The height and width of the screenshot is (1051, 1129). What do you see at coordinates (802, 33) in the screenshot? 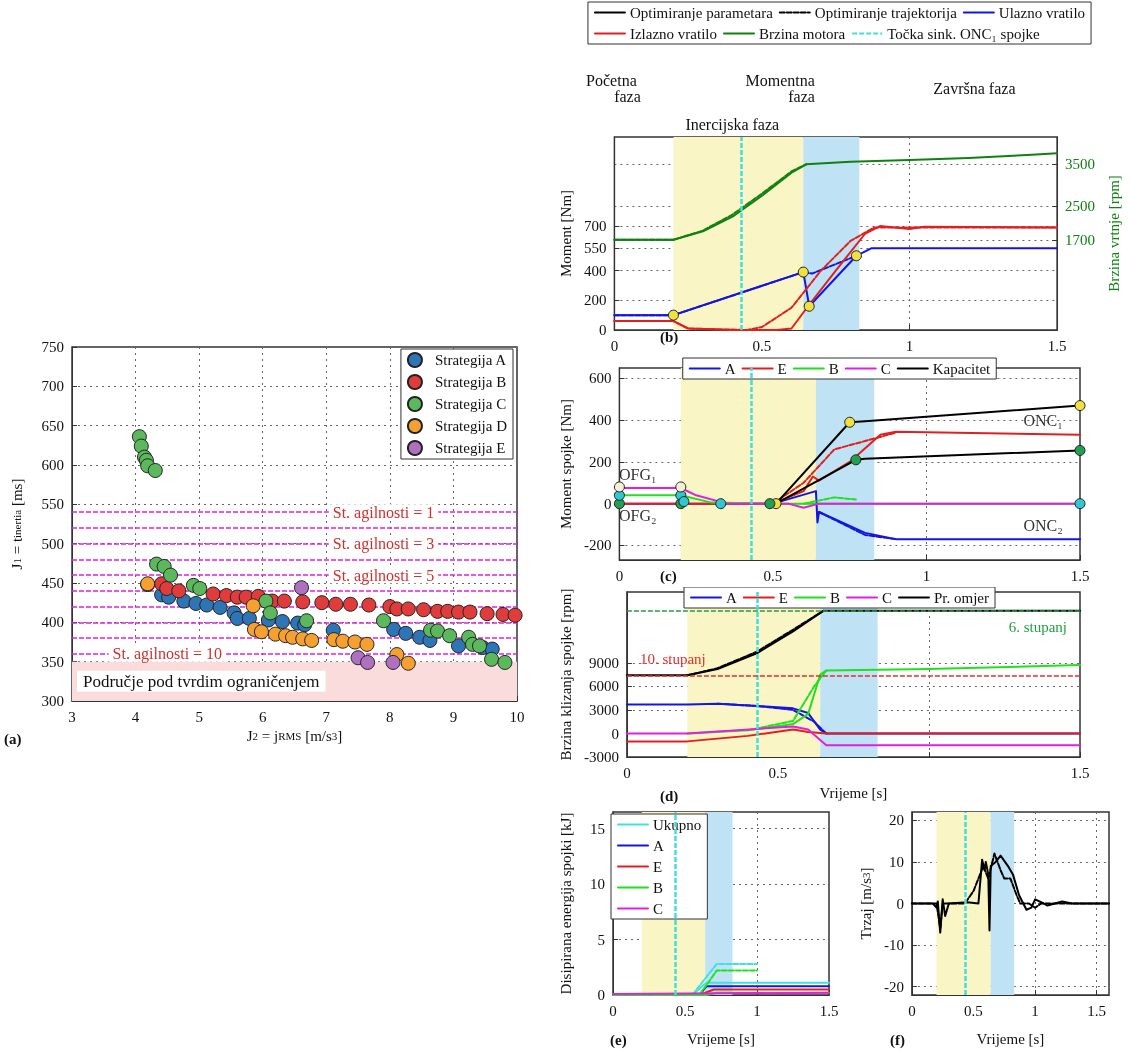
I see `legend-label: Brzina motora` at bounding box center [802, 33].